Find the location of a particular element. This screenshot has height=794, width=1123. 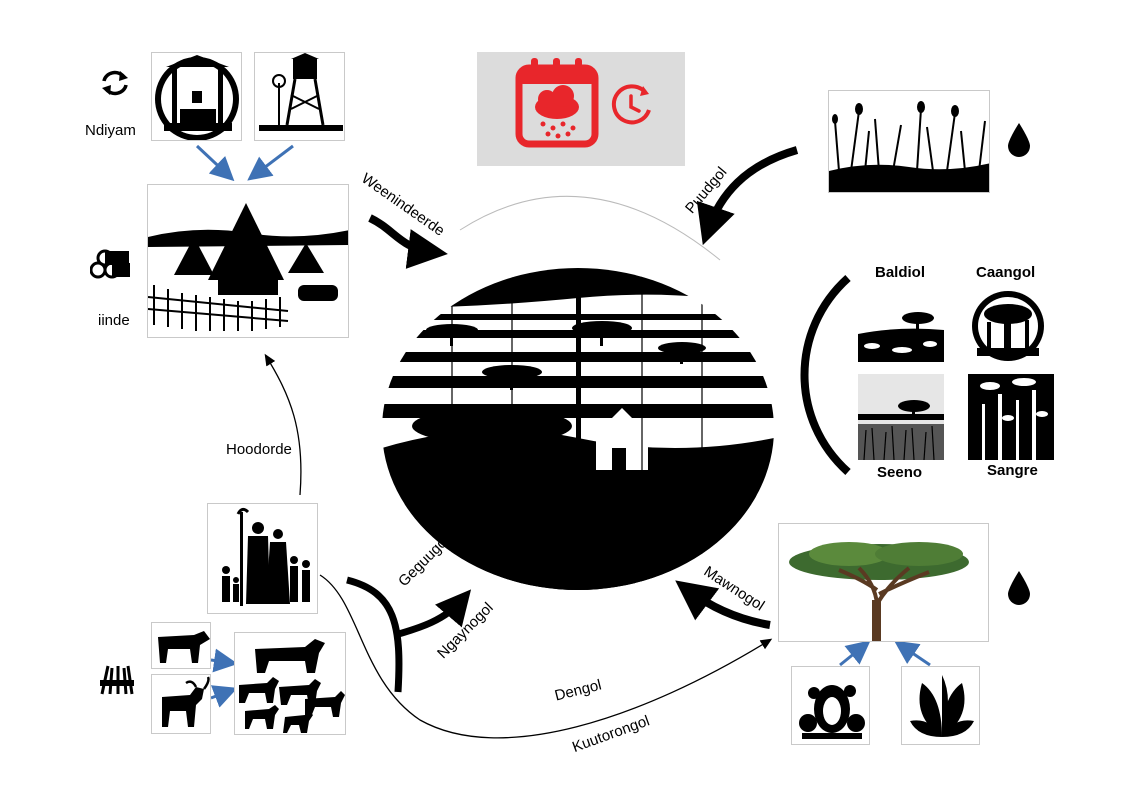

grass-image is located at coordinates (909, 141).